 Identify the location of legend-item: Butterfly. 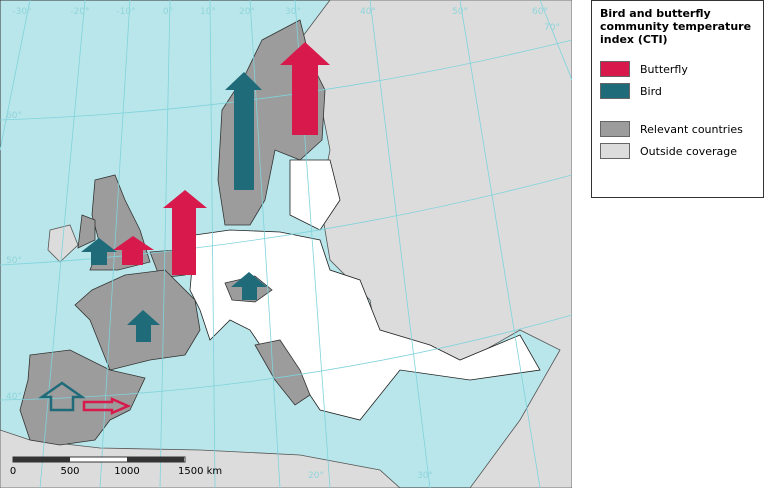
(677, 69).